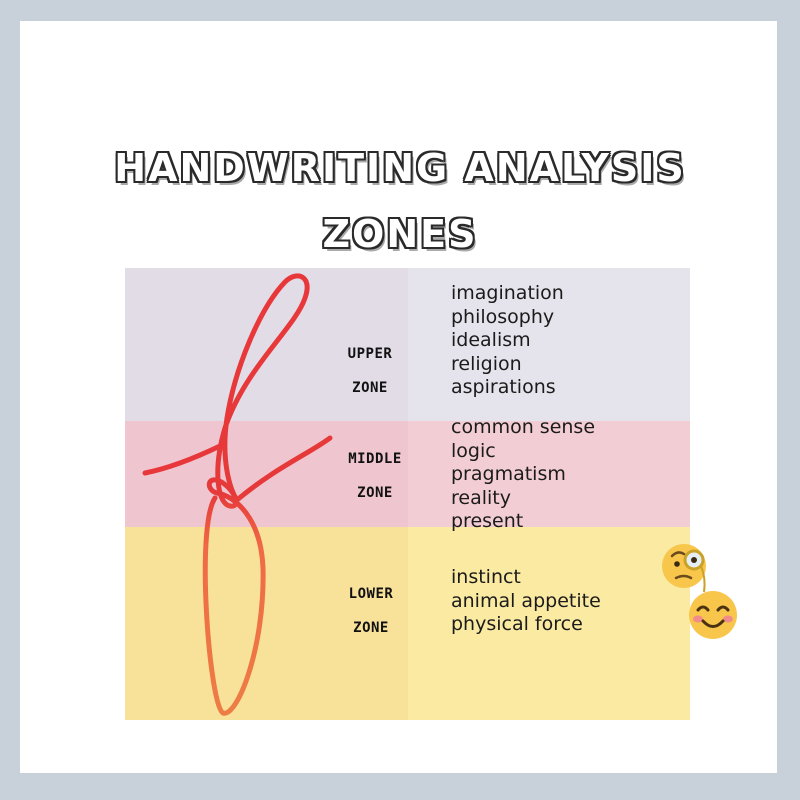  I want to click on list-item: animal appetite, so click(526, 600).